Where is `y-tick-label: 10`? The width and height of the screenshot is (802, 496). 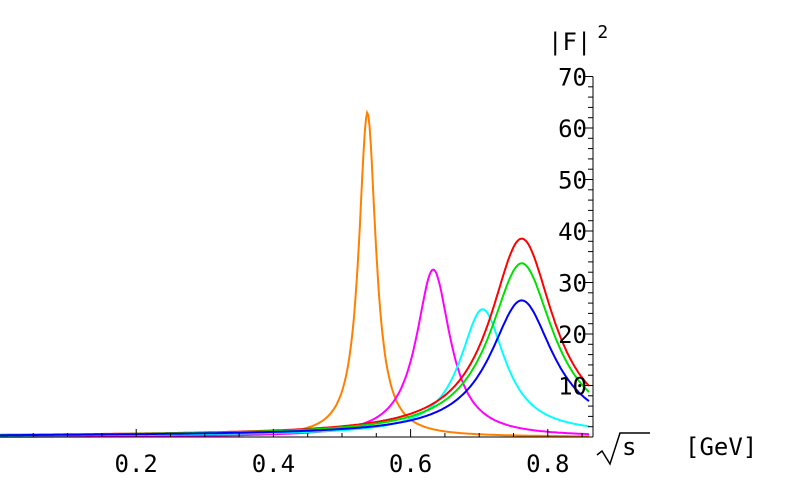 y-tick-label: 10 is located at coordinates (572, 387).